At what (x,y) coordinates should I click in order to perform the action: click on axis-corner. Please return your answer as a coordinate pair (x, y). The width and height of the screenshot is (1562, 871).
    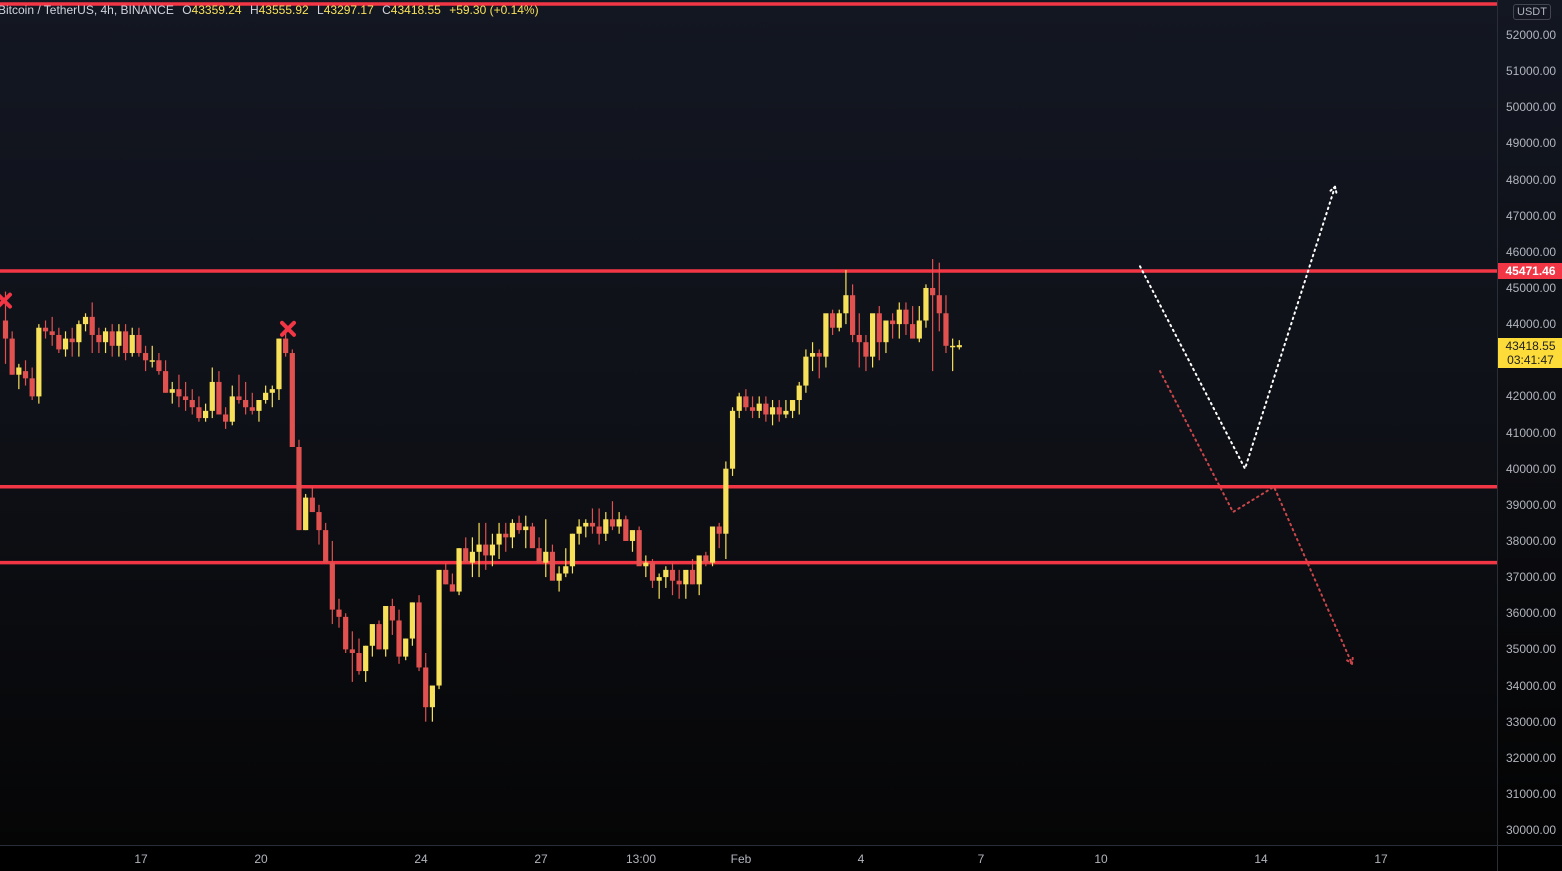
    Looking at the image, I should click on (1529, 858).